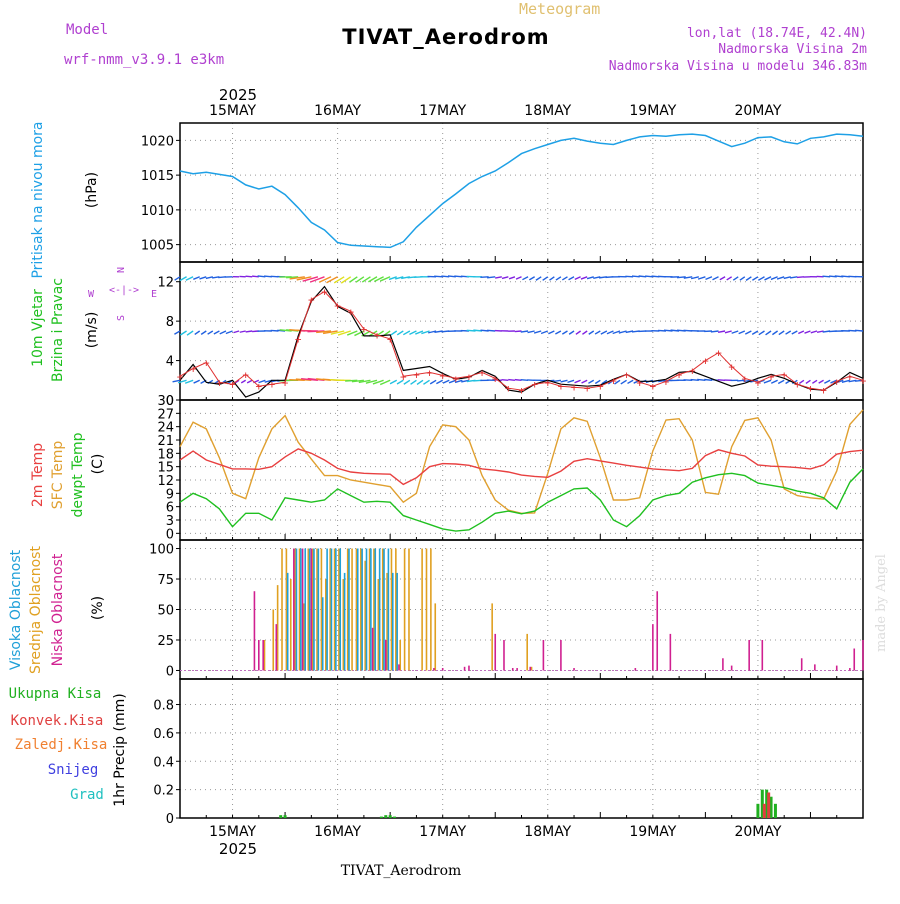 This screenshot has width=900, height=904. What do you see at coordinates (58, 475) in the screenshot?
I see `temp-label-2: SFC Temp` at bounding box center [58, 475].